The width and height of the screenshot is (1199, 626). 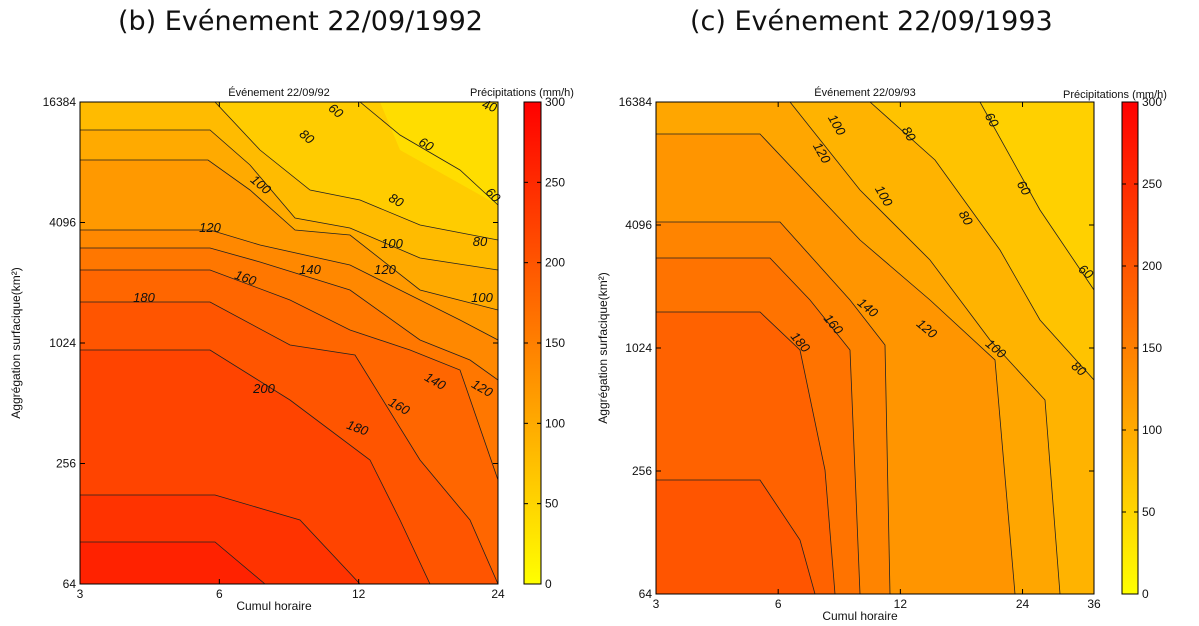 I want to click on contour-label: 140, so click(x=310, y=269).